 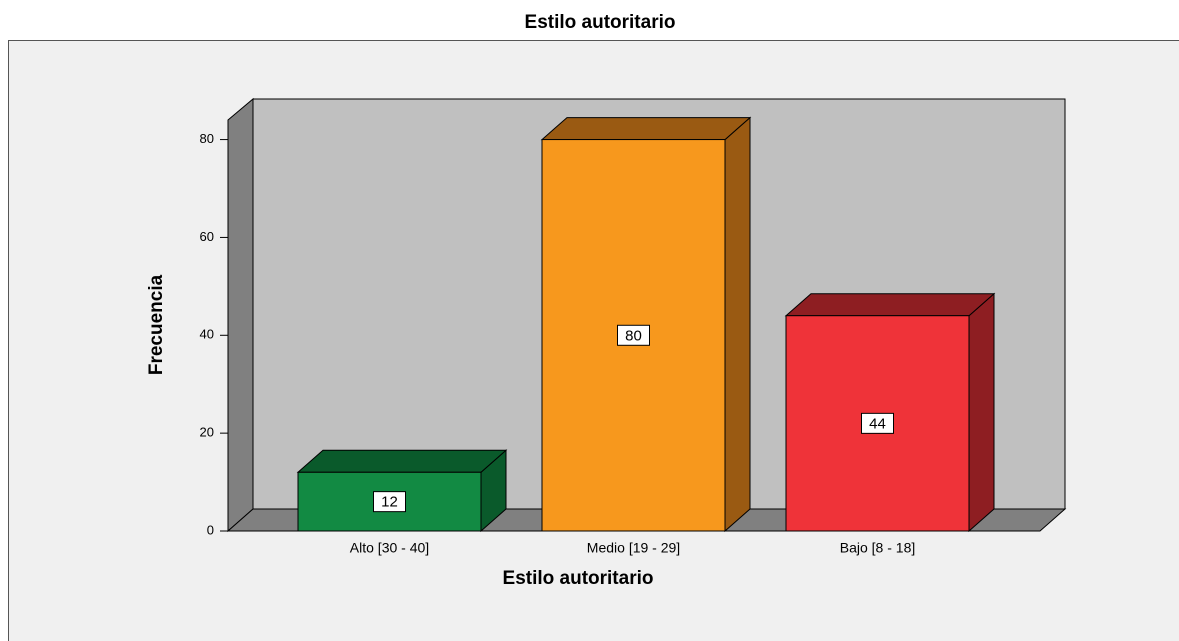 I want to click on left-wall, so click(x=240, y=315).